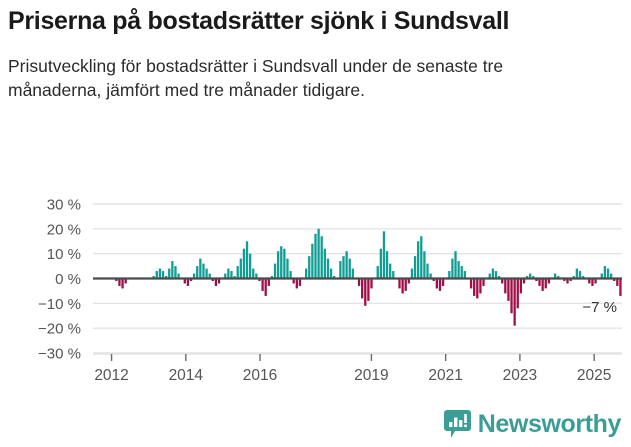  I want to click on x-axis-tick-label: 2019, so click(371, 375).